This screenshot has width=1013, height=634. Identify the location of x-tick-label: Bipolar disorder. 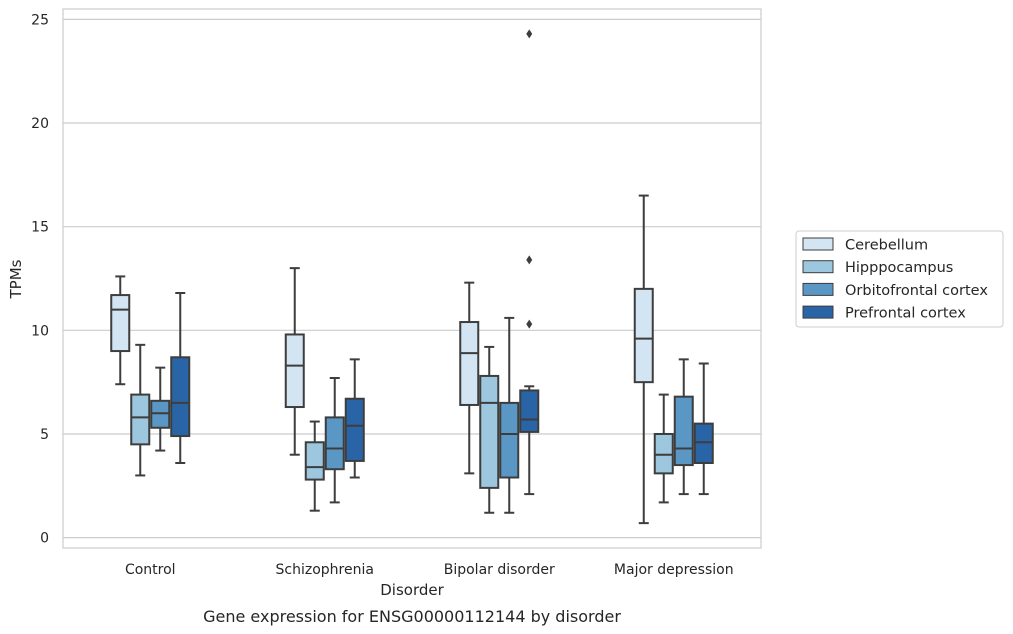
(499, 570).